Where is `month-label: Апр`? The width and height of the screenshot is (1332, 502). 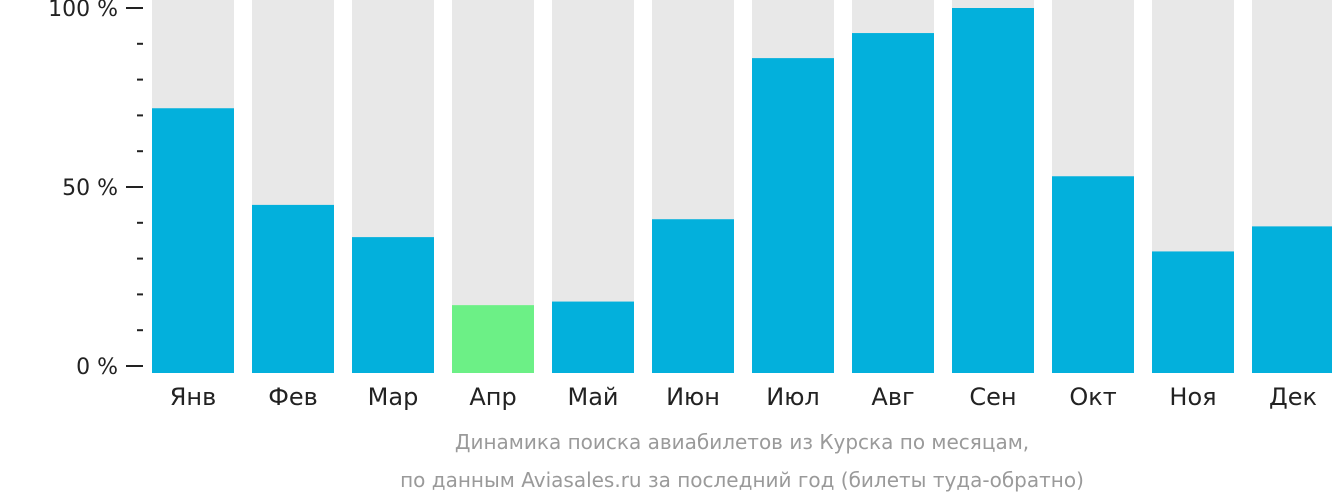
month-label: Апр is located at coordinates (492, 397).